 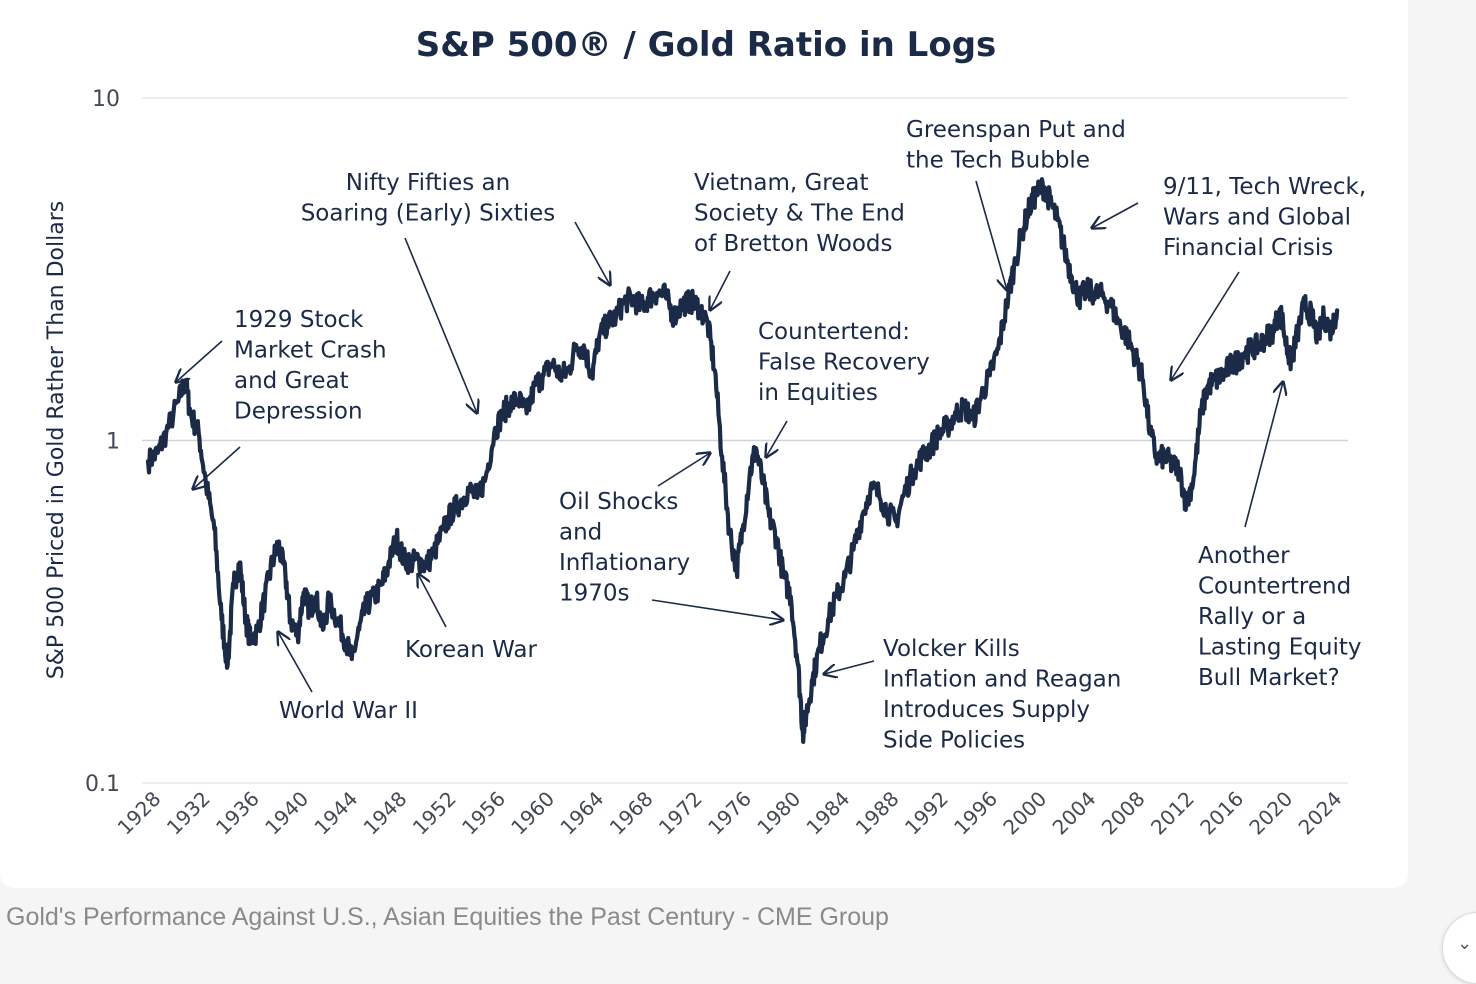 What do you see at coordinates (1016, 203) in the screenshot?
I see `annotation-greenspan: Greenspan Put and the Tech Bubble` at bounding box center [1016, 203].